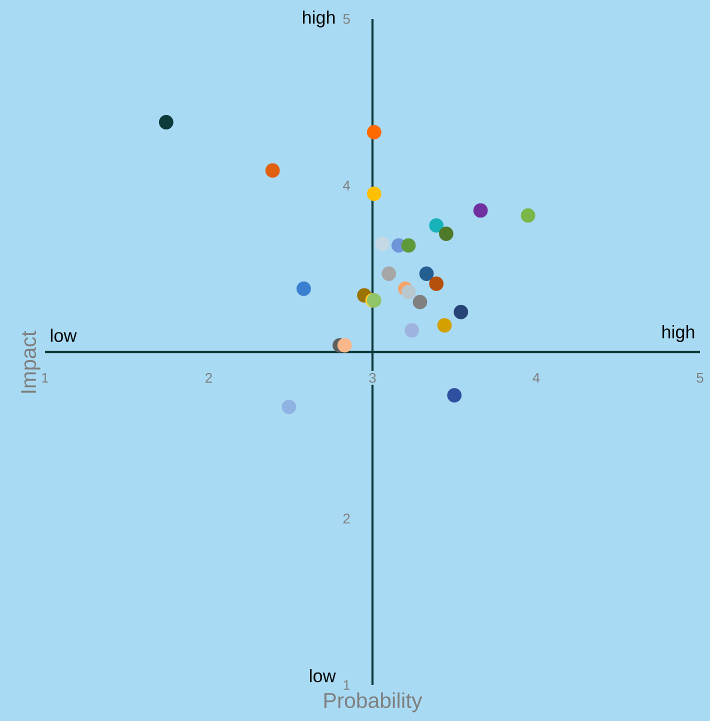  I want to click on y-tick-label: 4, so click(346, 185).